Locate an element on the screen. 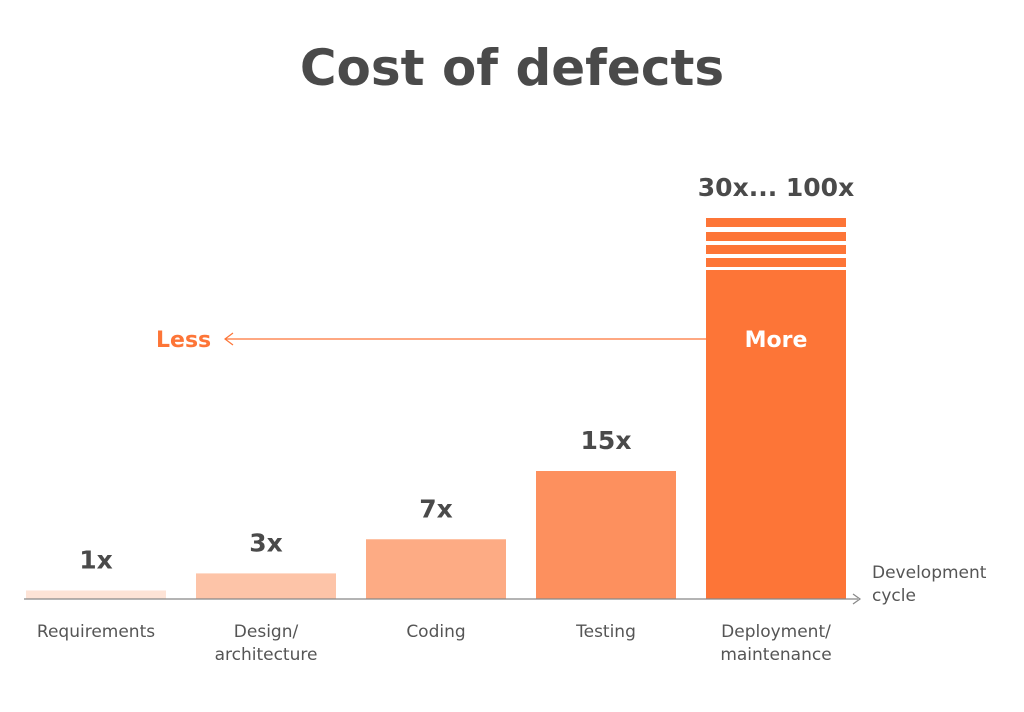  value-label-2: 3x is located at coordinates (266, 542).